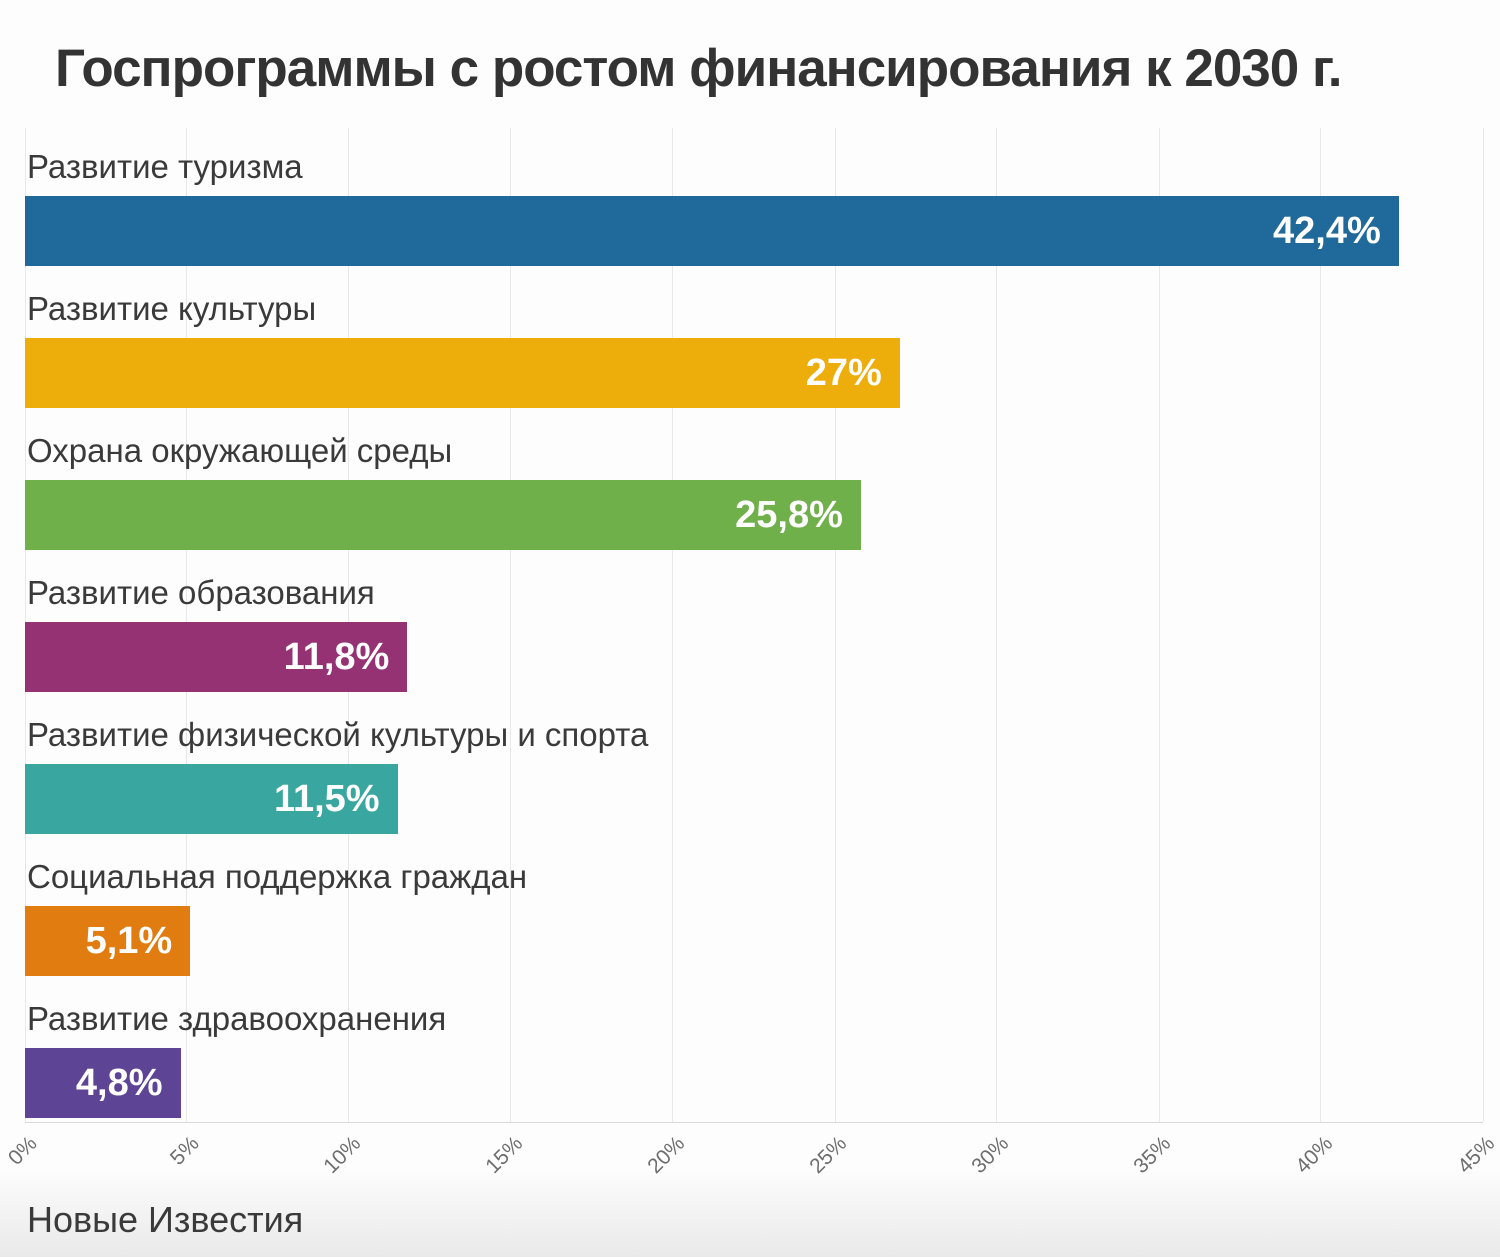 The image size is (1500, 1257). I want to click on bar: 42,4%, so click(712, 231).